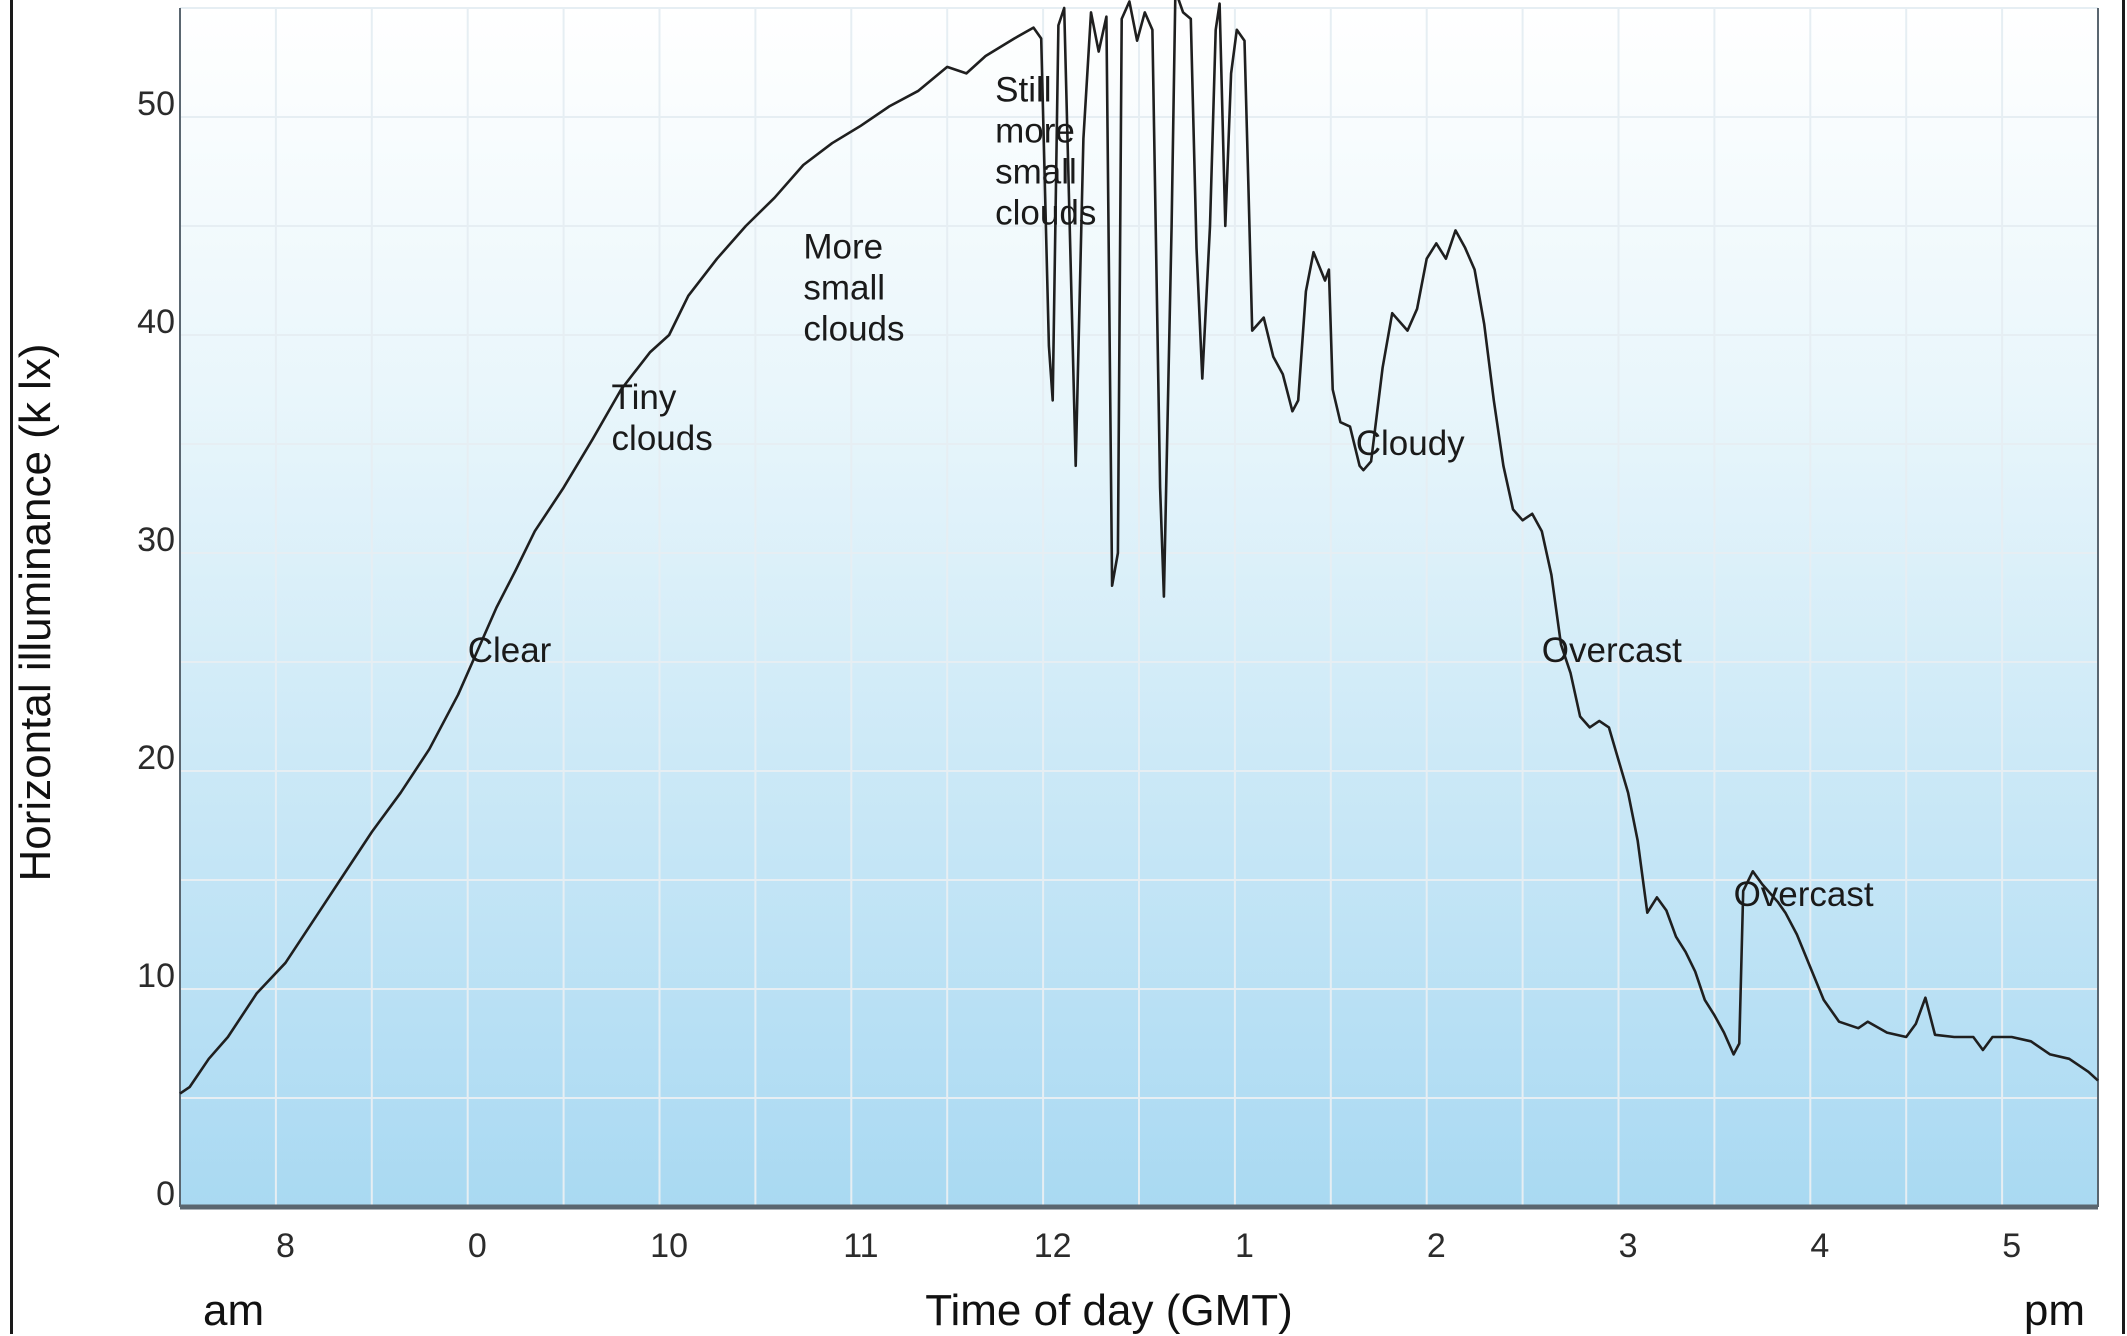  I want to click on x-axis-start-label: am, so click(233, 1310).